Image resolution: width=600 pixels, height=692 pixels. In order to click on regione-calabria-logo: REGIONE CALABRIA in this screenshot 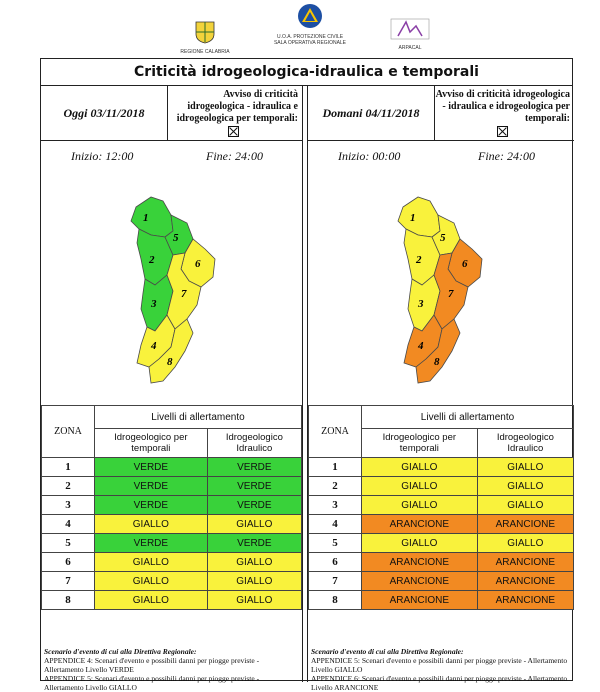, I will do `click(205, 37)`.